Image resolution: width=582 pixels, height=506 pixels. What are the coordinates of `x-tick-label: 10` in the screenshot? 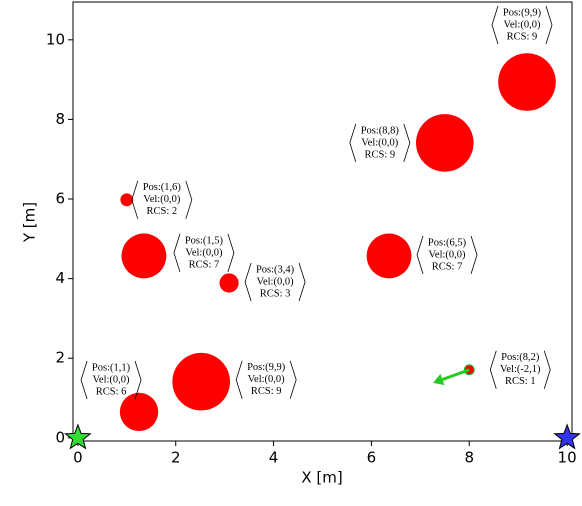 It's located at (567, 458).